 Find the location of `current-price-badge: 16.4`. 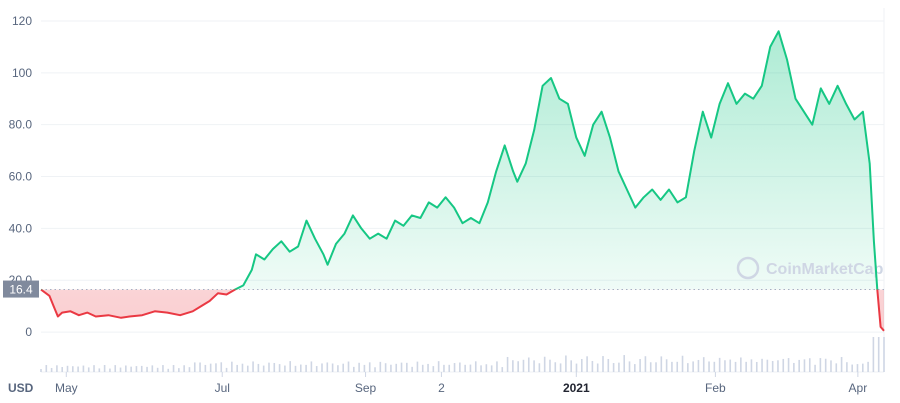

current-price-badge: 16.4 is located at coordinates (21, 289).